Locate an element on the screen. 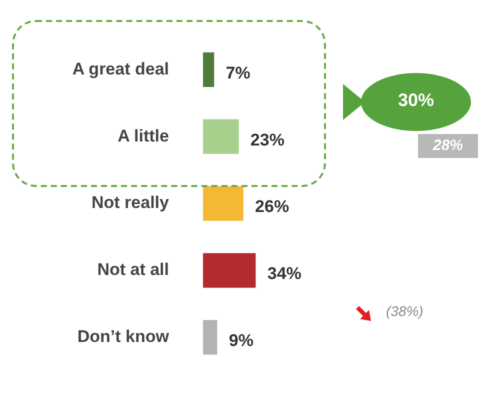  data-label: 26% is located at coordinates (272, 206).